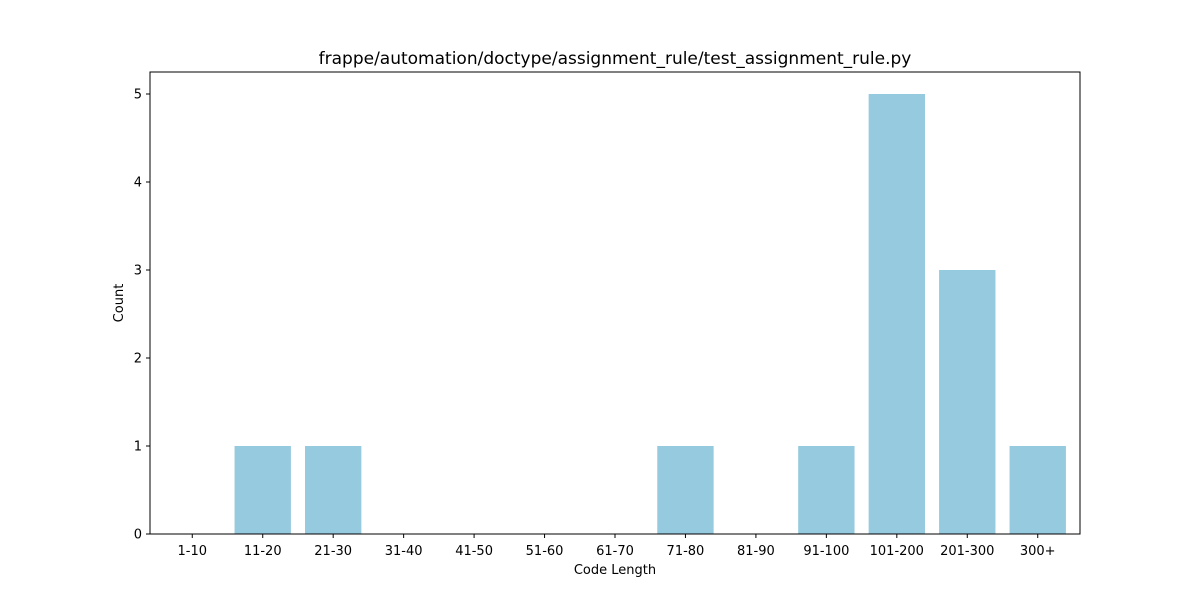 The height and width of the screenshot is (600, 1200). I want to click on bar-300+, so click(1037, 490).